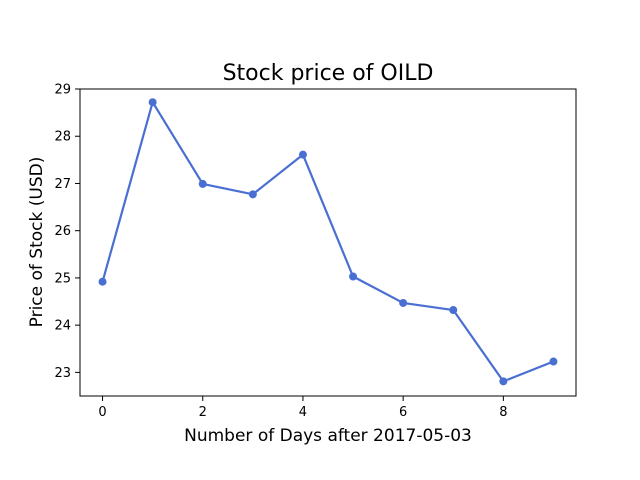 The height and width of the screenshot is (480, 640). I want to click on y-tick-label: 24, so click(62, 326).